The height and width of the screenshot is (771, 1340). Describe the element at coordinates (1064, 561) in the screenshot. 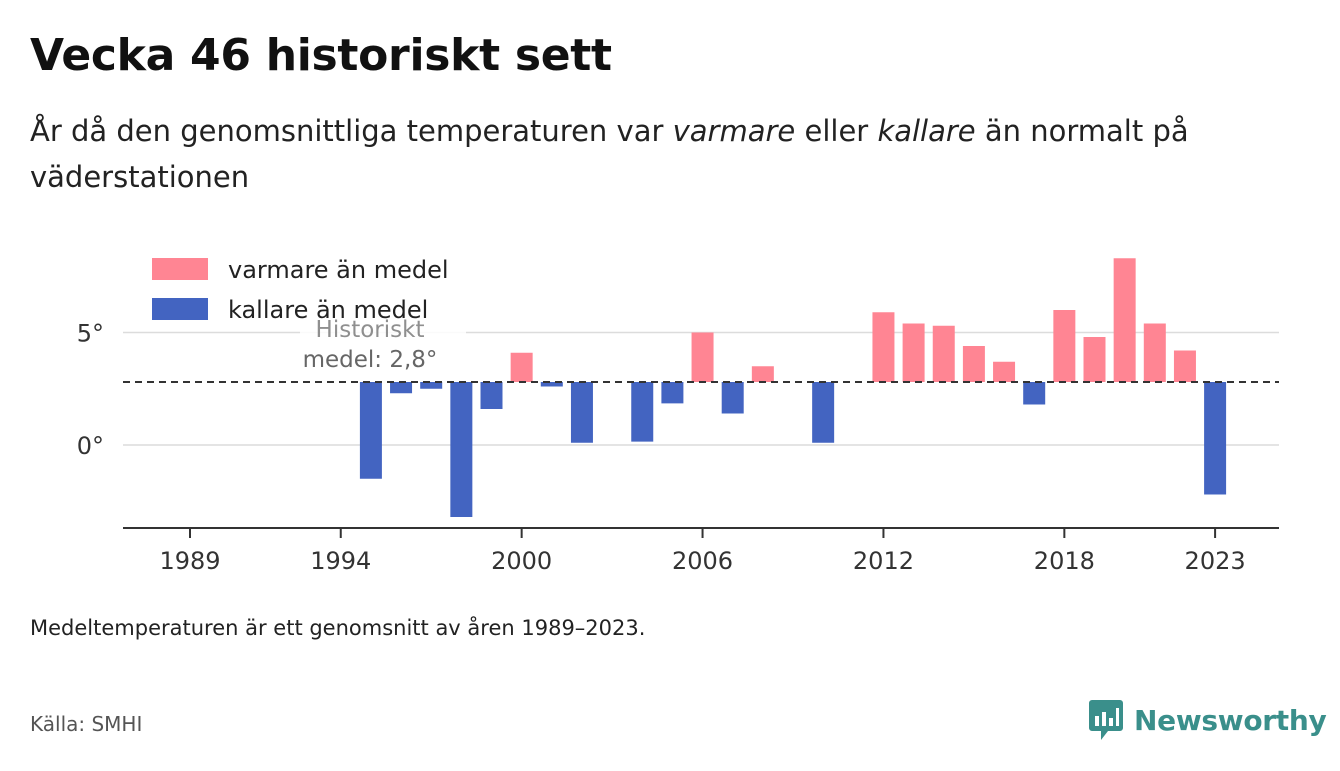

I see `x-tick-label: 2018` at that location.